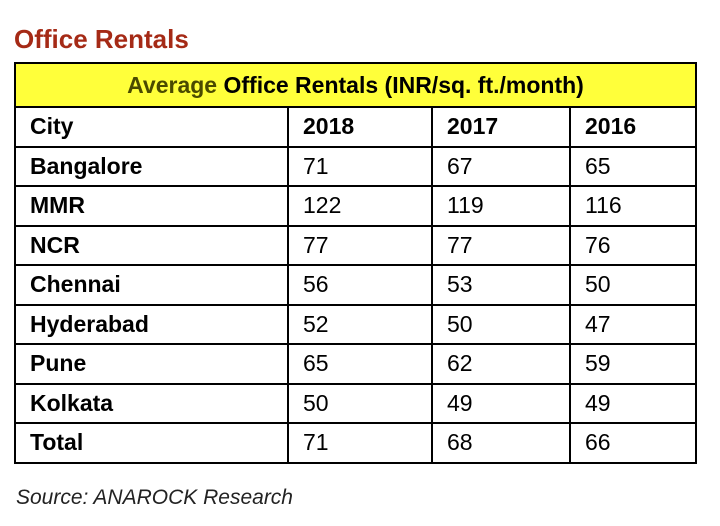 The height and width of the screenshot is (526, 720). I want to click on table-row-total: Total 71 68 66, so click(355, 443).